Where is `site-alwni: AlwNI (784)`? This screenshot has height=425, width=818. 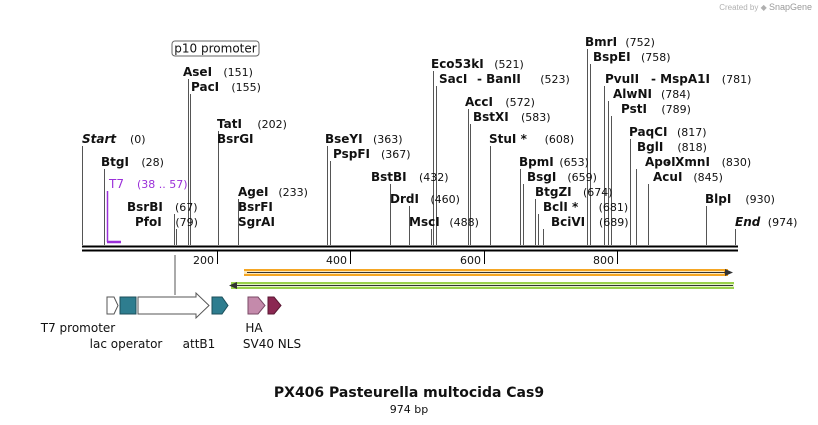 site-alwni: AlwNI (784) is located at coordinates (652, 94).